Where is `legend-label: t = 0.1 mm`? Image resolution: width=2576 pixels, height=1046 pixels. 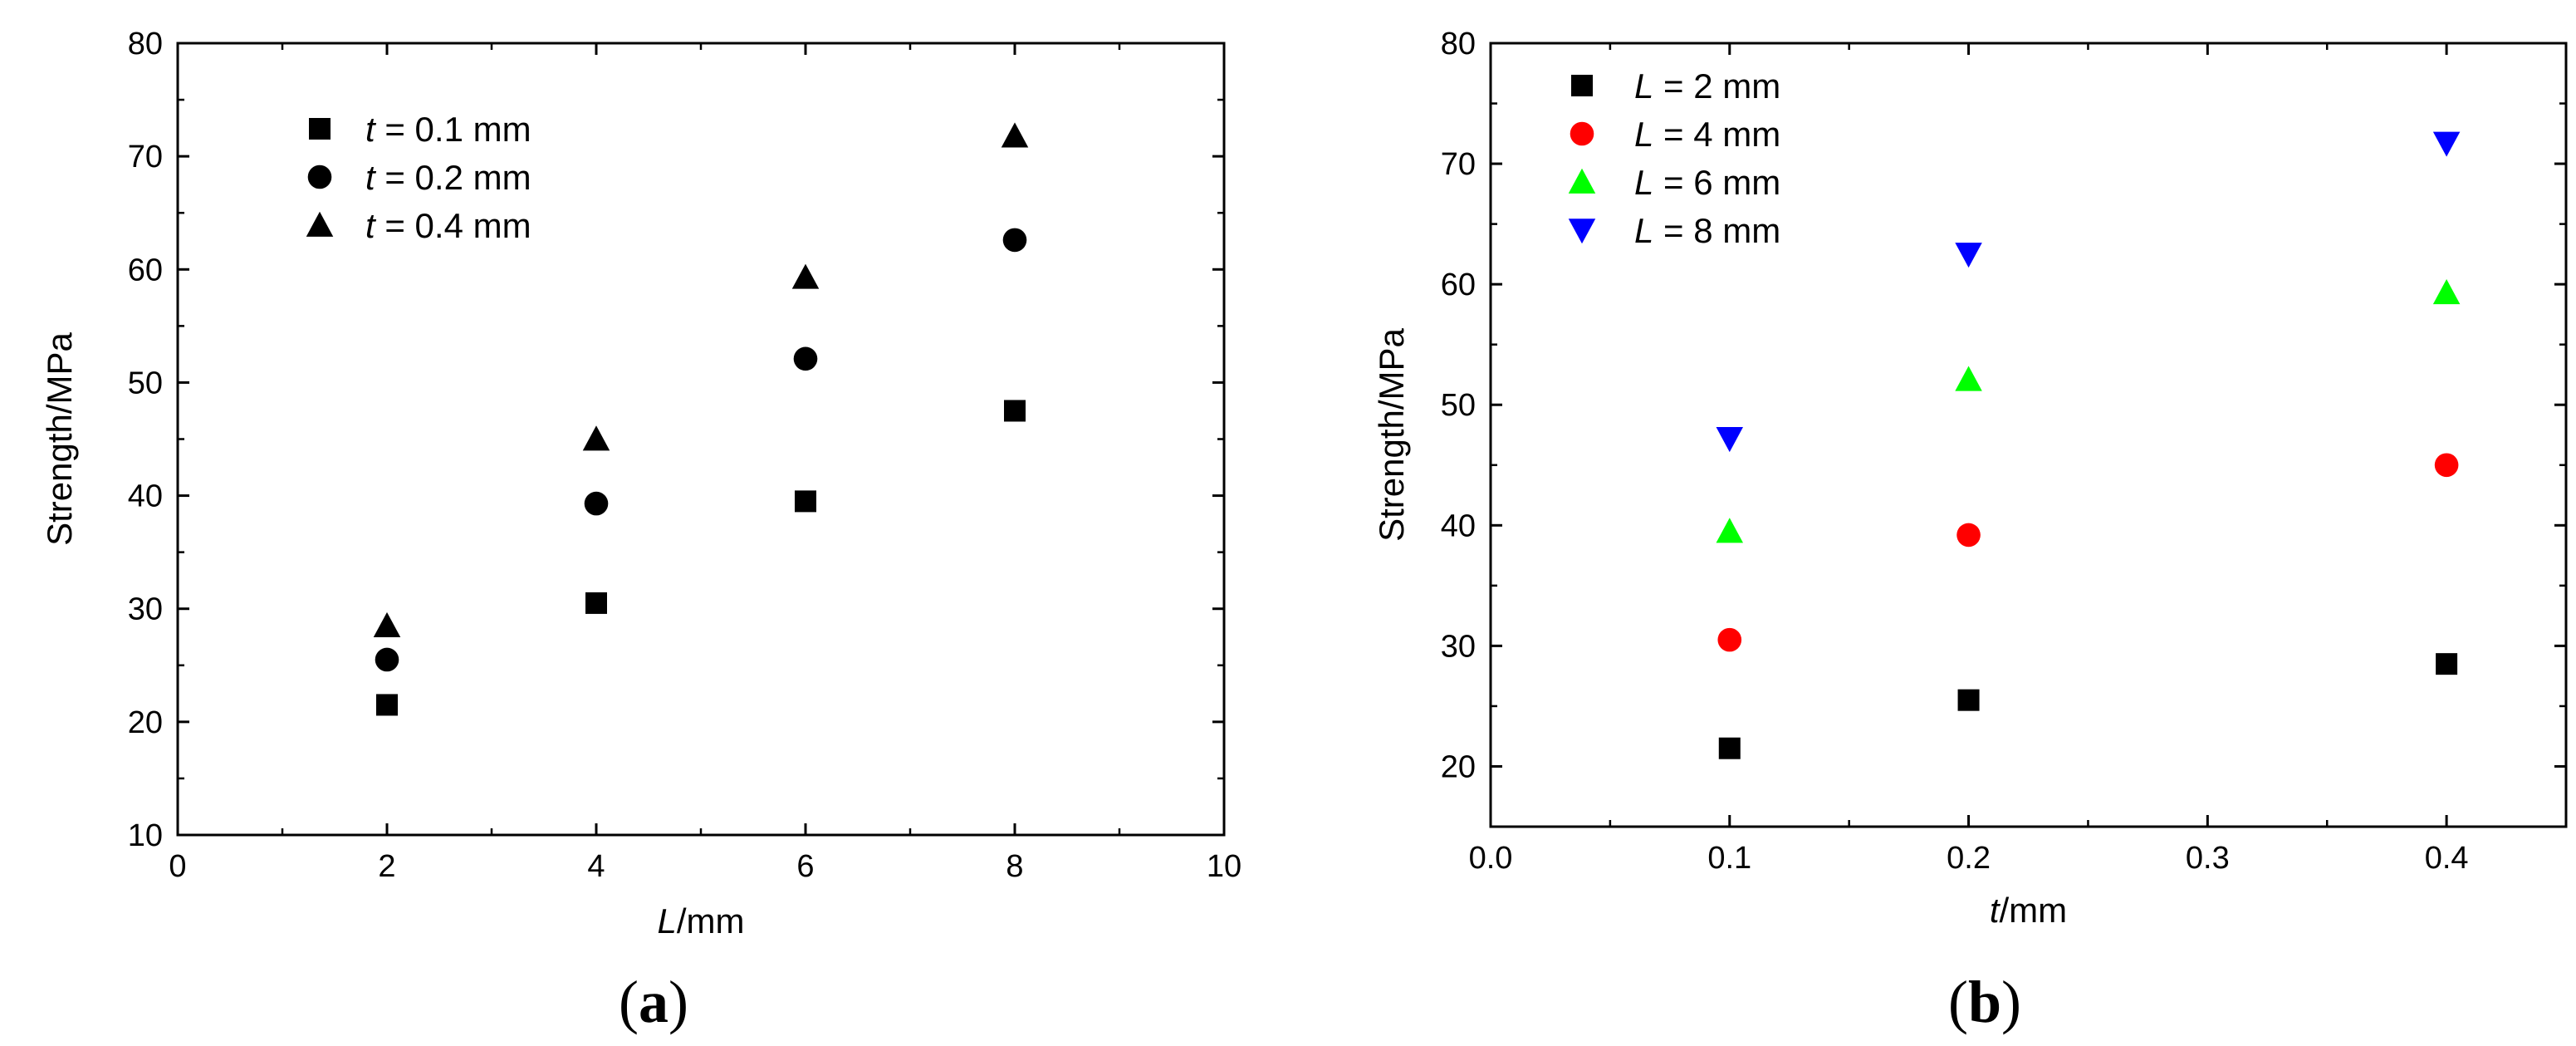
legend-label: t = 0.1 mm is located at coordinates (448, 129).